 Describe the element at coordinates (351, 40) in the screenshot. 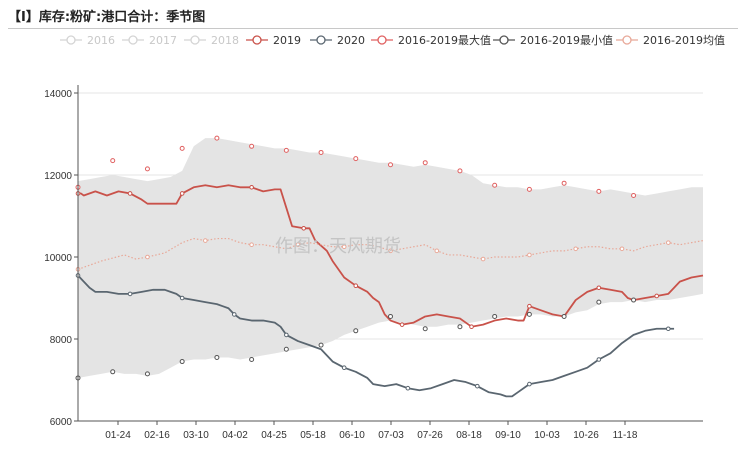

I see `legend-label: 2020` at that location.